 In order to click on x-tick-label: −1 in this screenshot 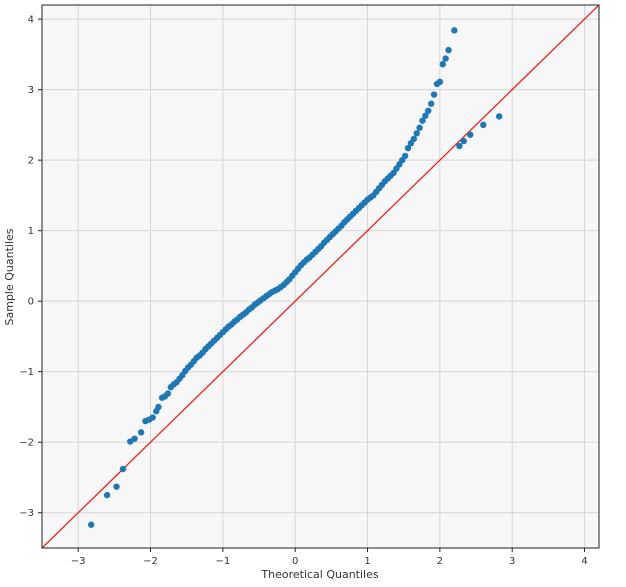, I will do `click(222, 561)`.